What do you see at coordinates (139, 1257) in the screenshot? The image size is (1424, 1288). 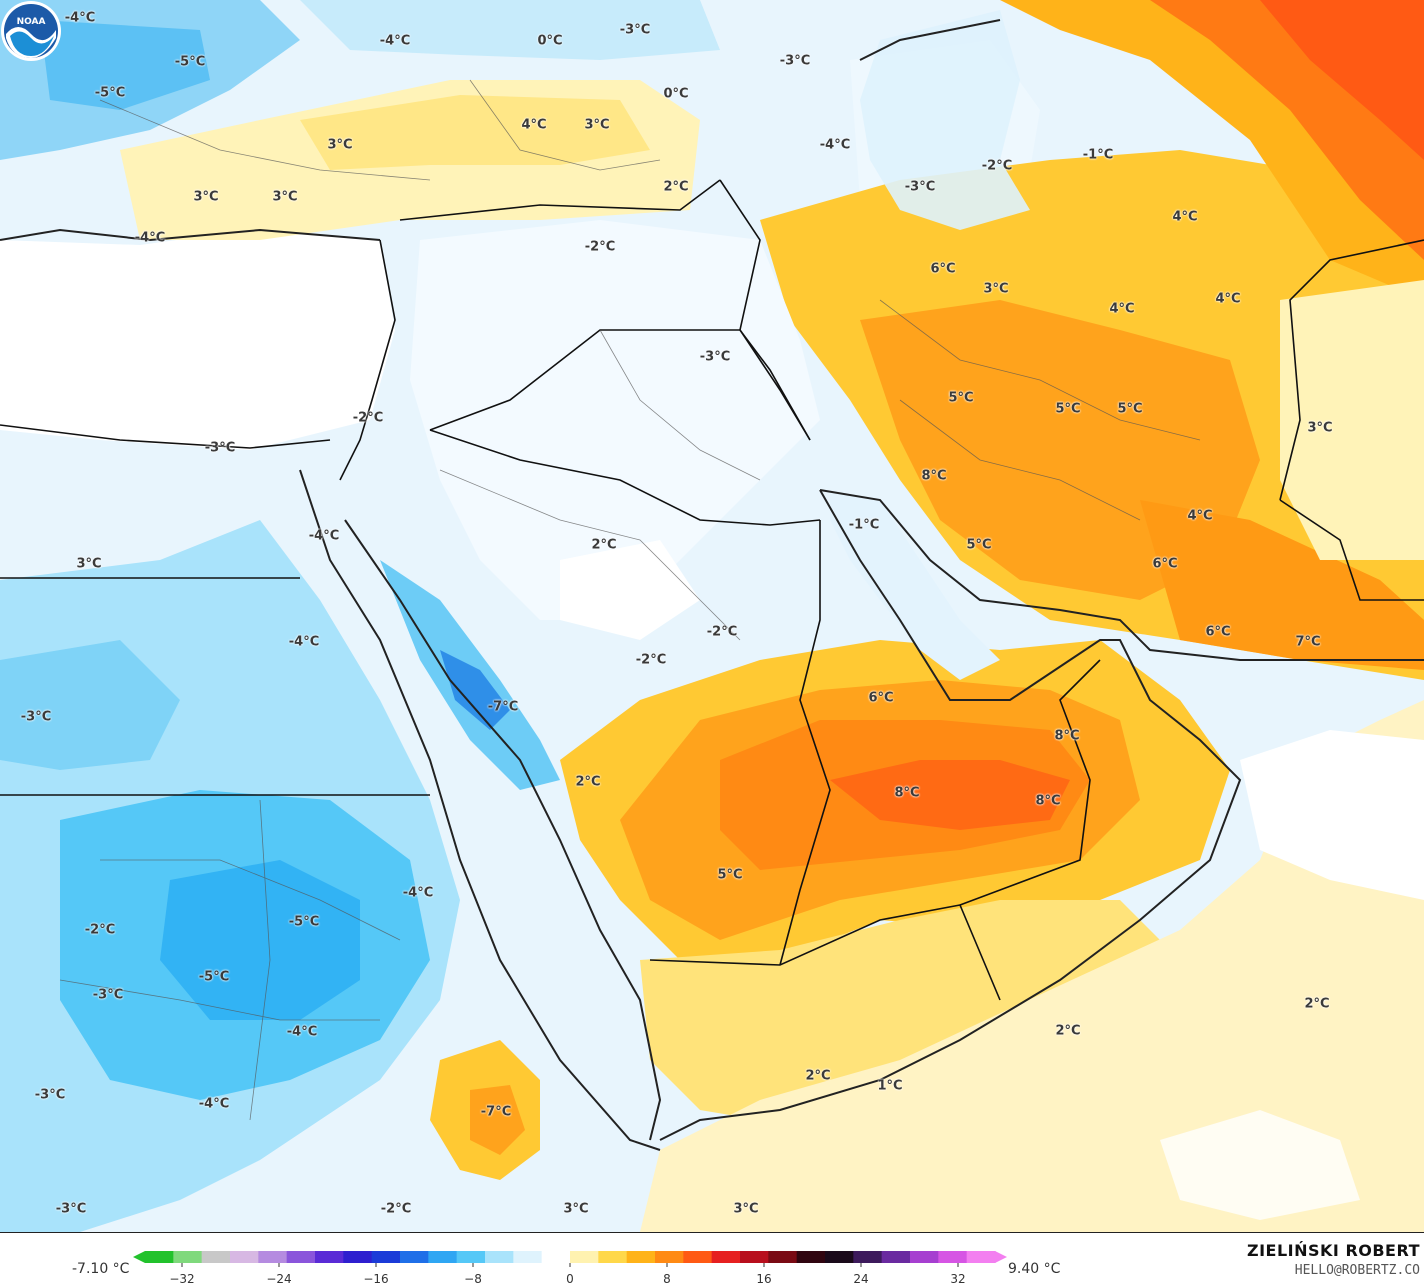 I see `scale-min-arrow` at bounding box center [139, 1257].